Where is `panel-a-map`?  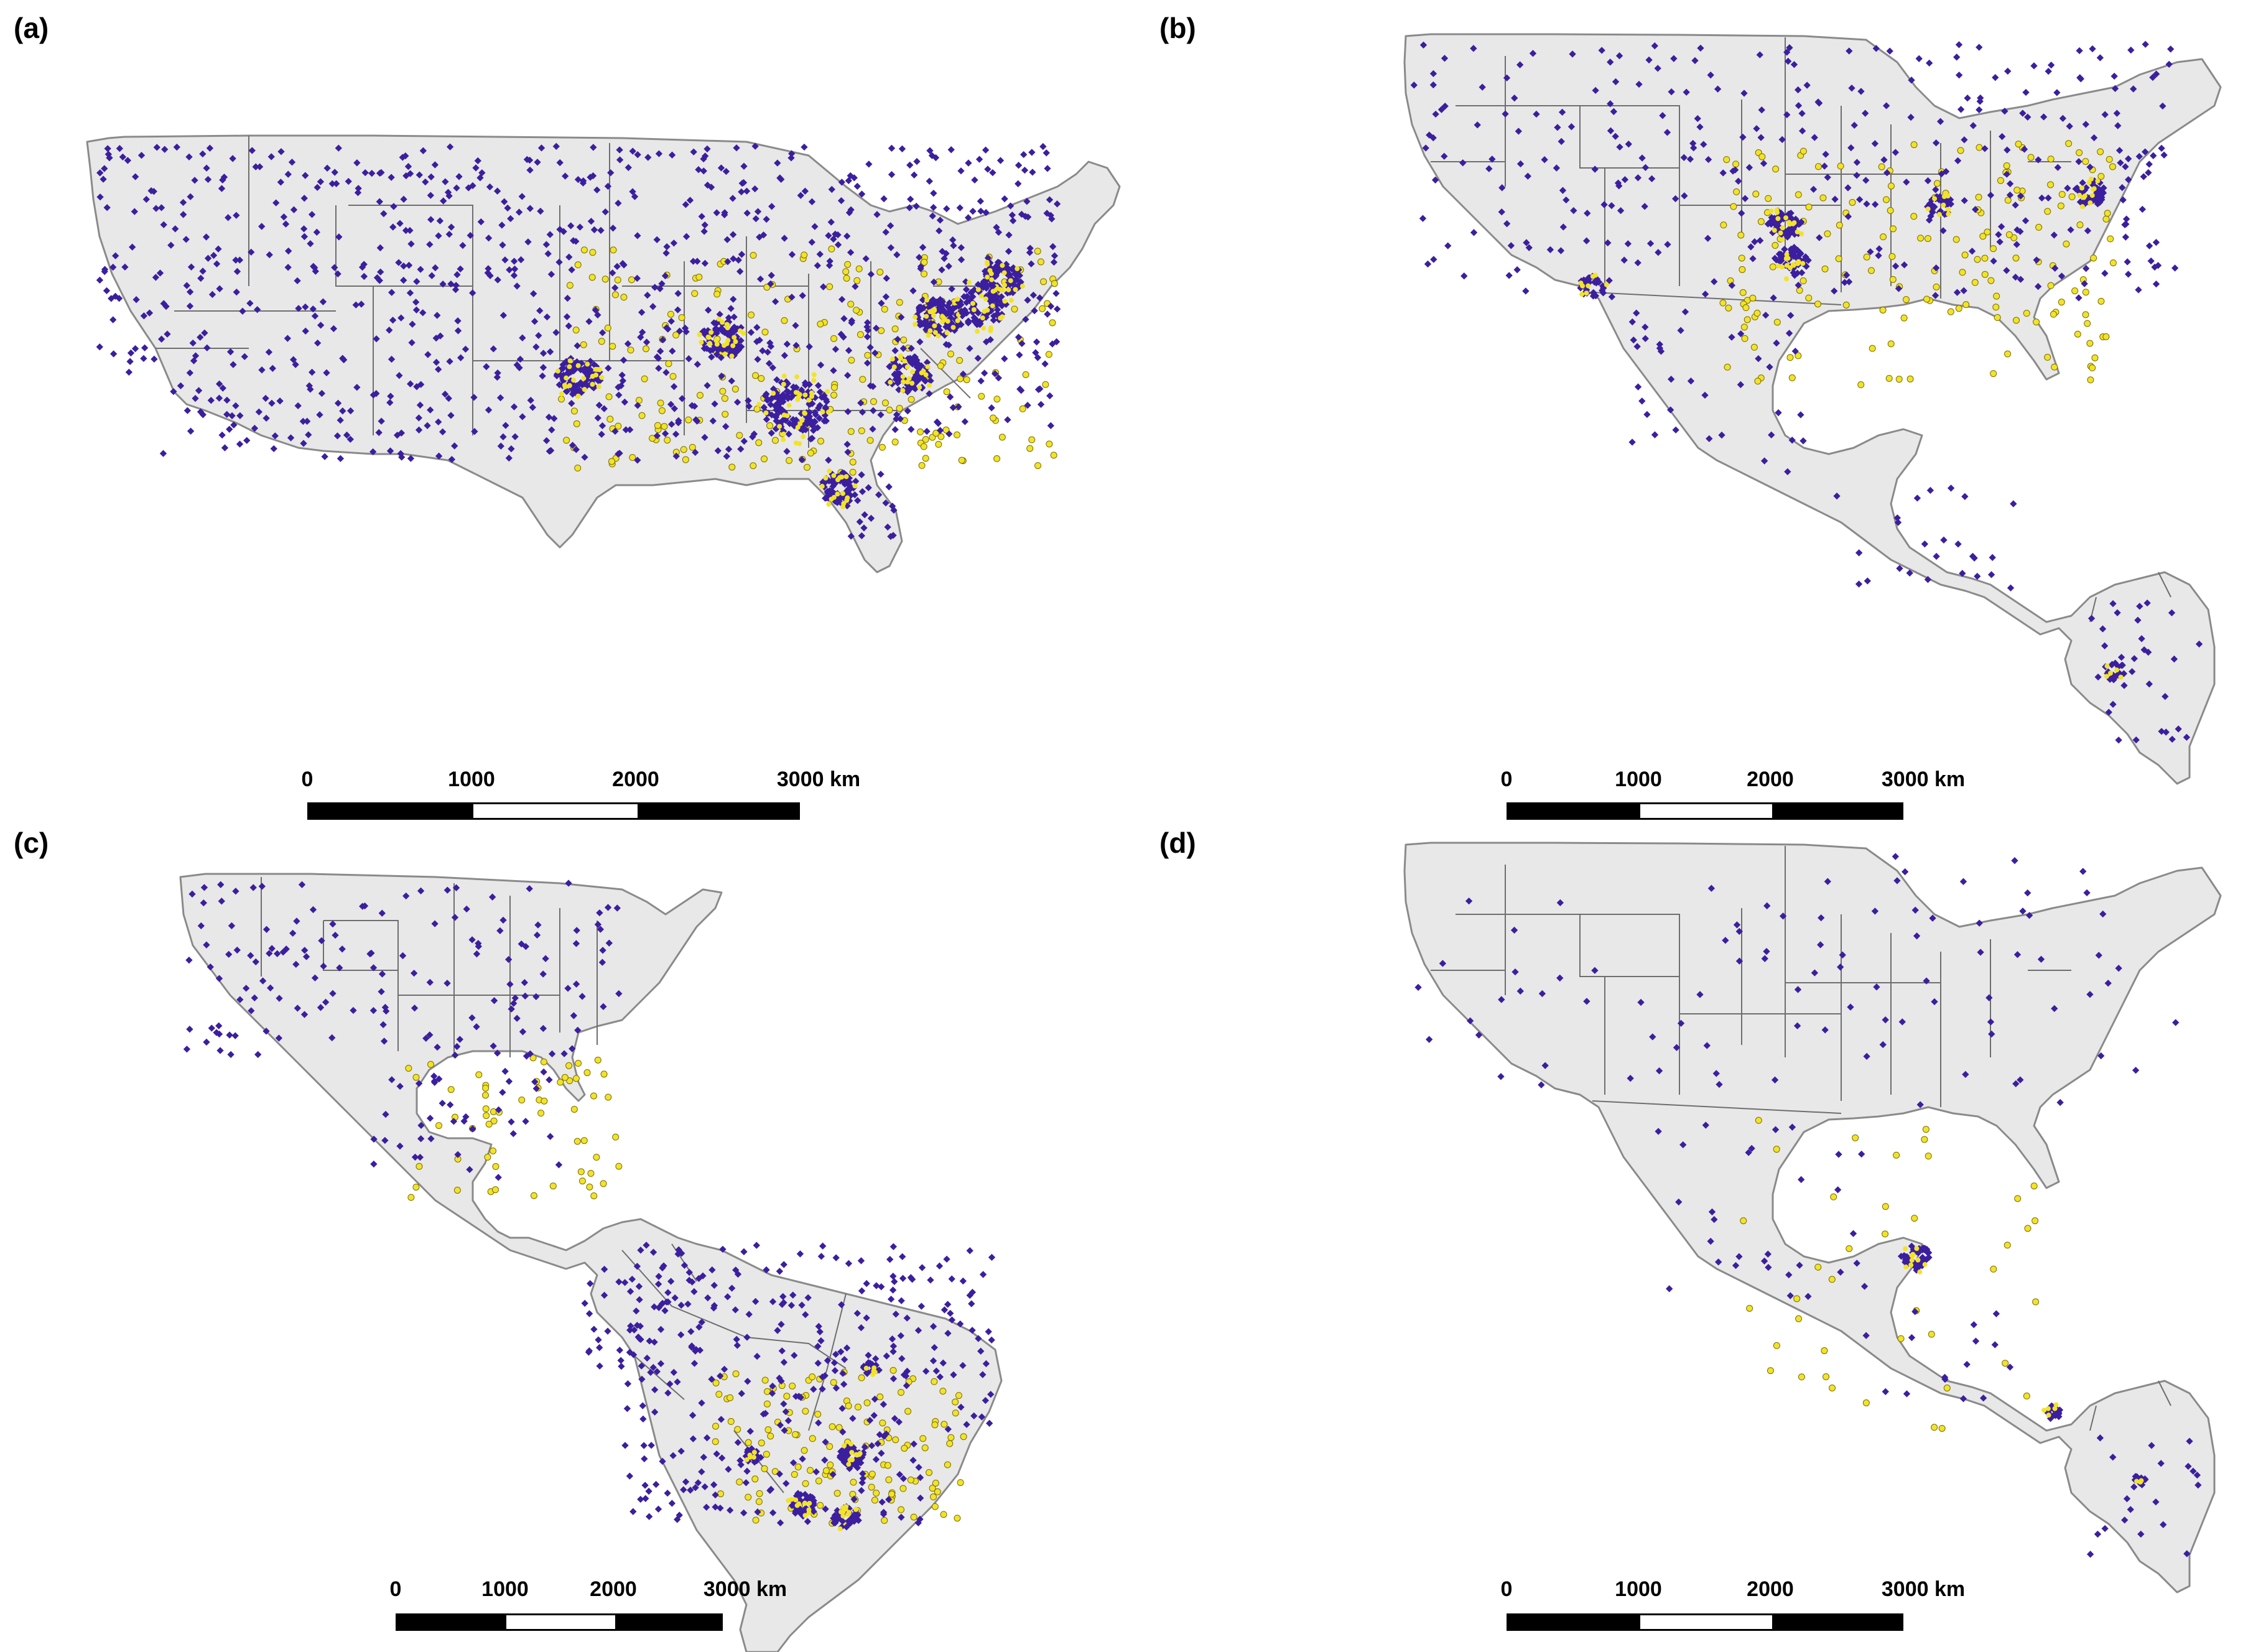
panel-a-map is located at coordinates (603, 353).